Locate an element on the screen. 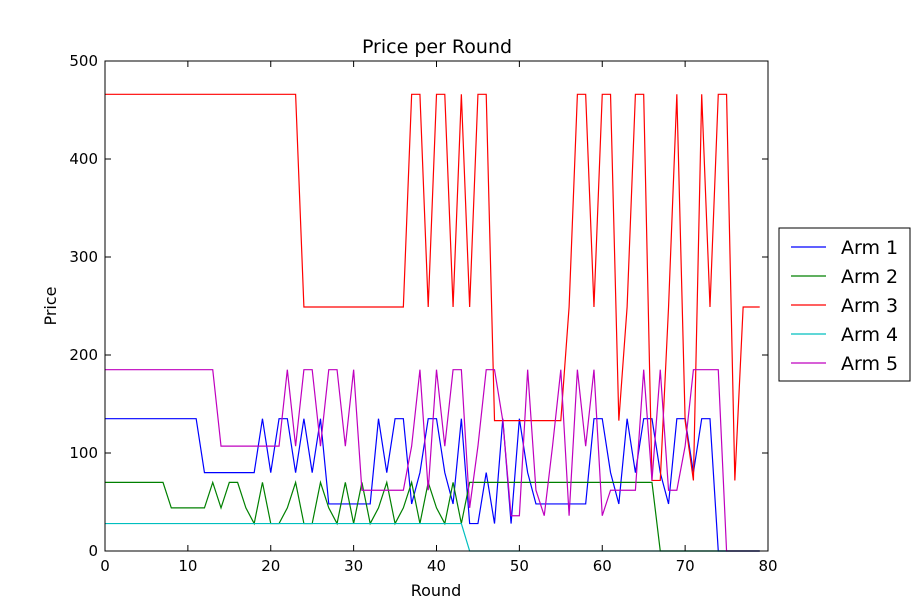 This screenshot has width=917, height=612. legend-label-5: Arm 5 is located at coordinates (869, 364).